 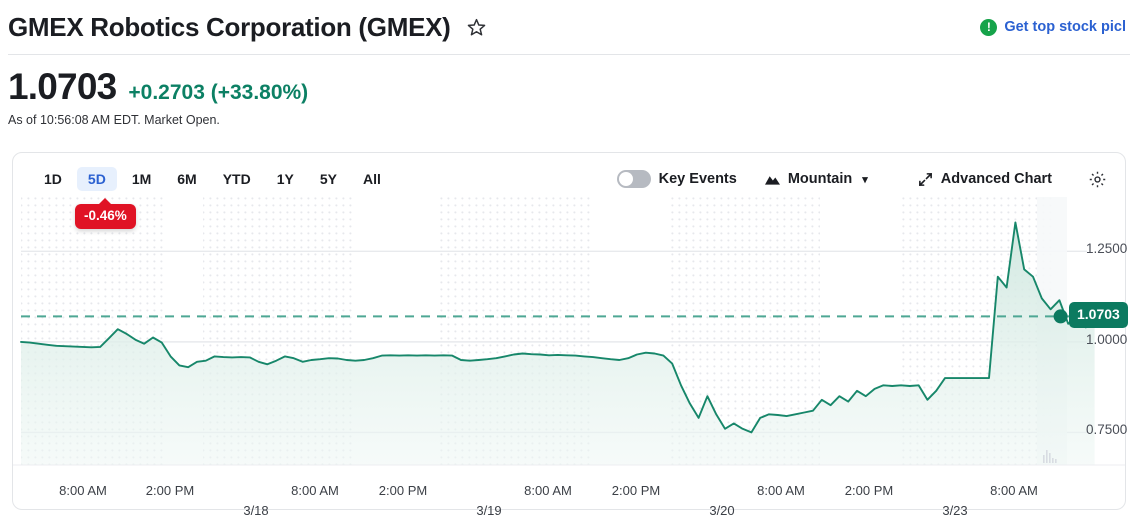 What do you see at coordinates (548, 490) in the screenshot?
I see `x-axis-time-5: 8:00 AM` at bounding box center [548, 490].